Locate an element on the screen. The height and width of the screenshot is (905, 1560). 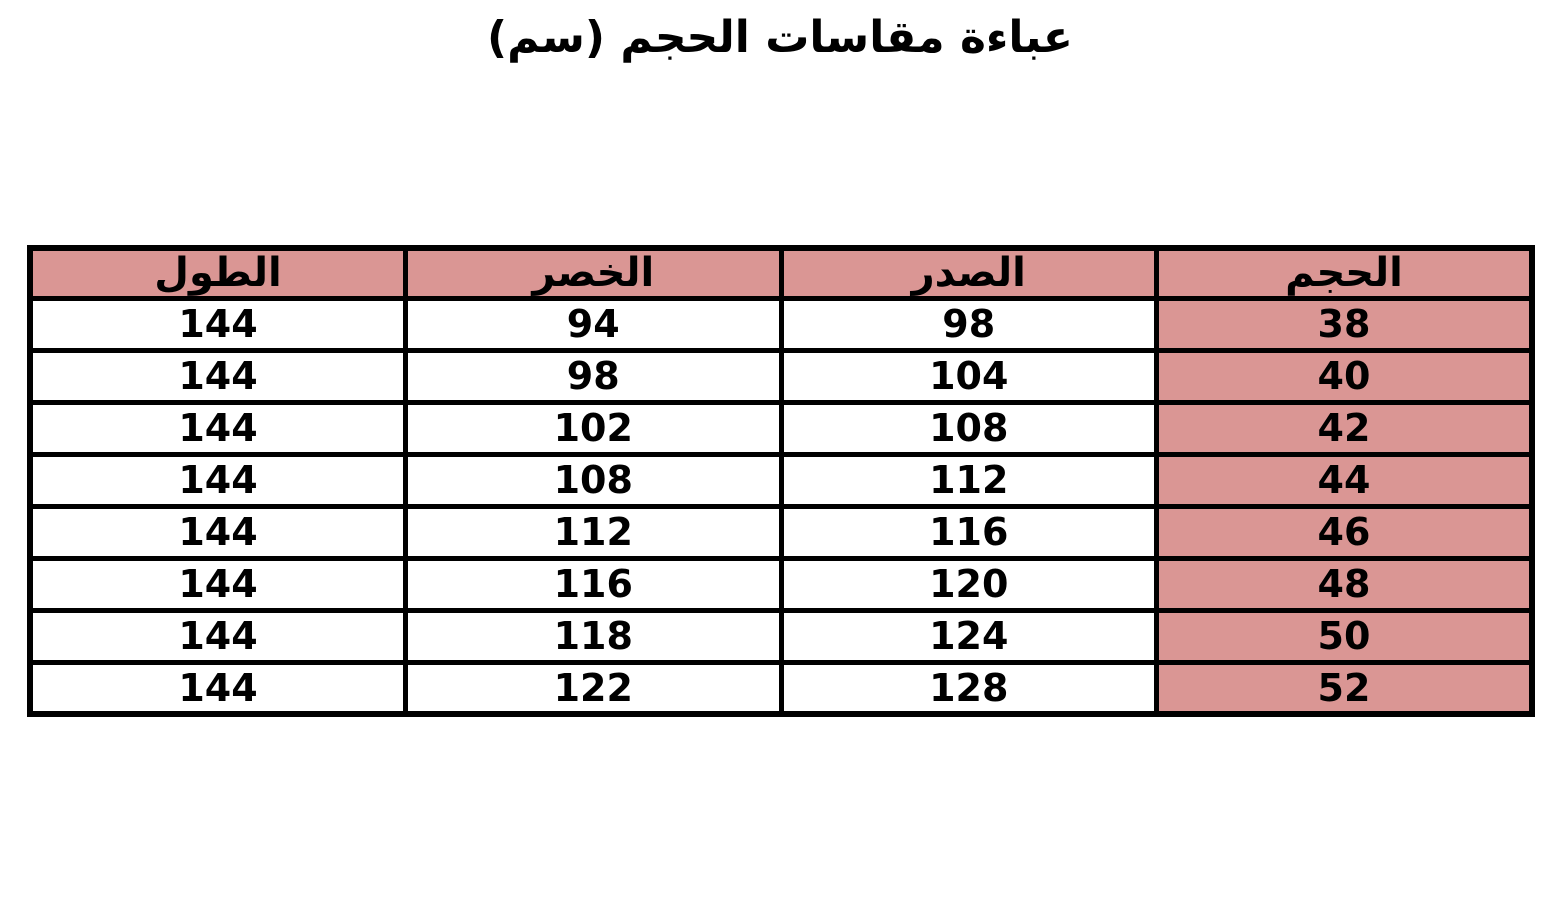
waist-cell: 112 is located at coordinates (593, 532).